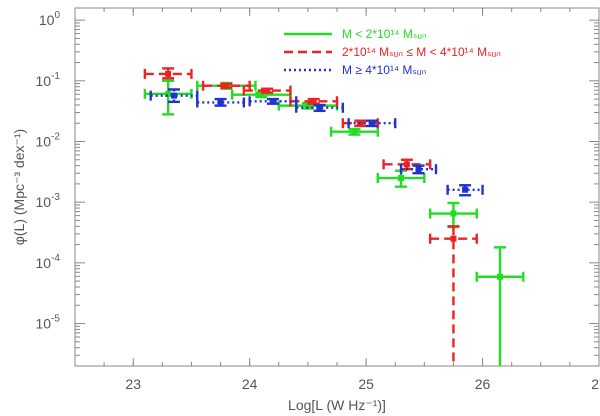 The height and width of the screenshot is (416, 600). Describe the element at coordinates (55, 197) in the screenshot. I see `y-tick-exponent: -3` at that location.